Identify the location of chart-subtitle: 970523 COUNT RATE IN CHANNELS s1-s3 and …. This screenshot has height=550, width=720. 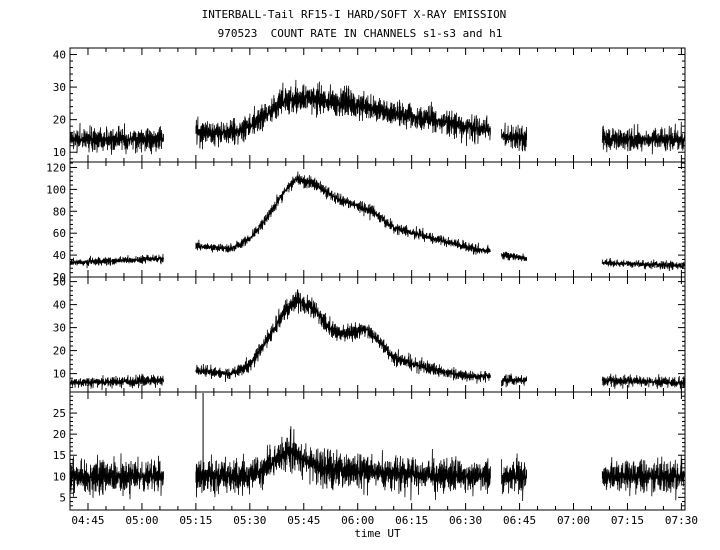
(360, 33).